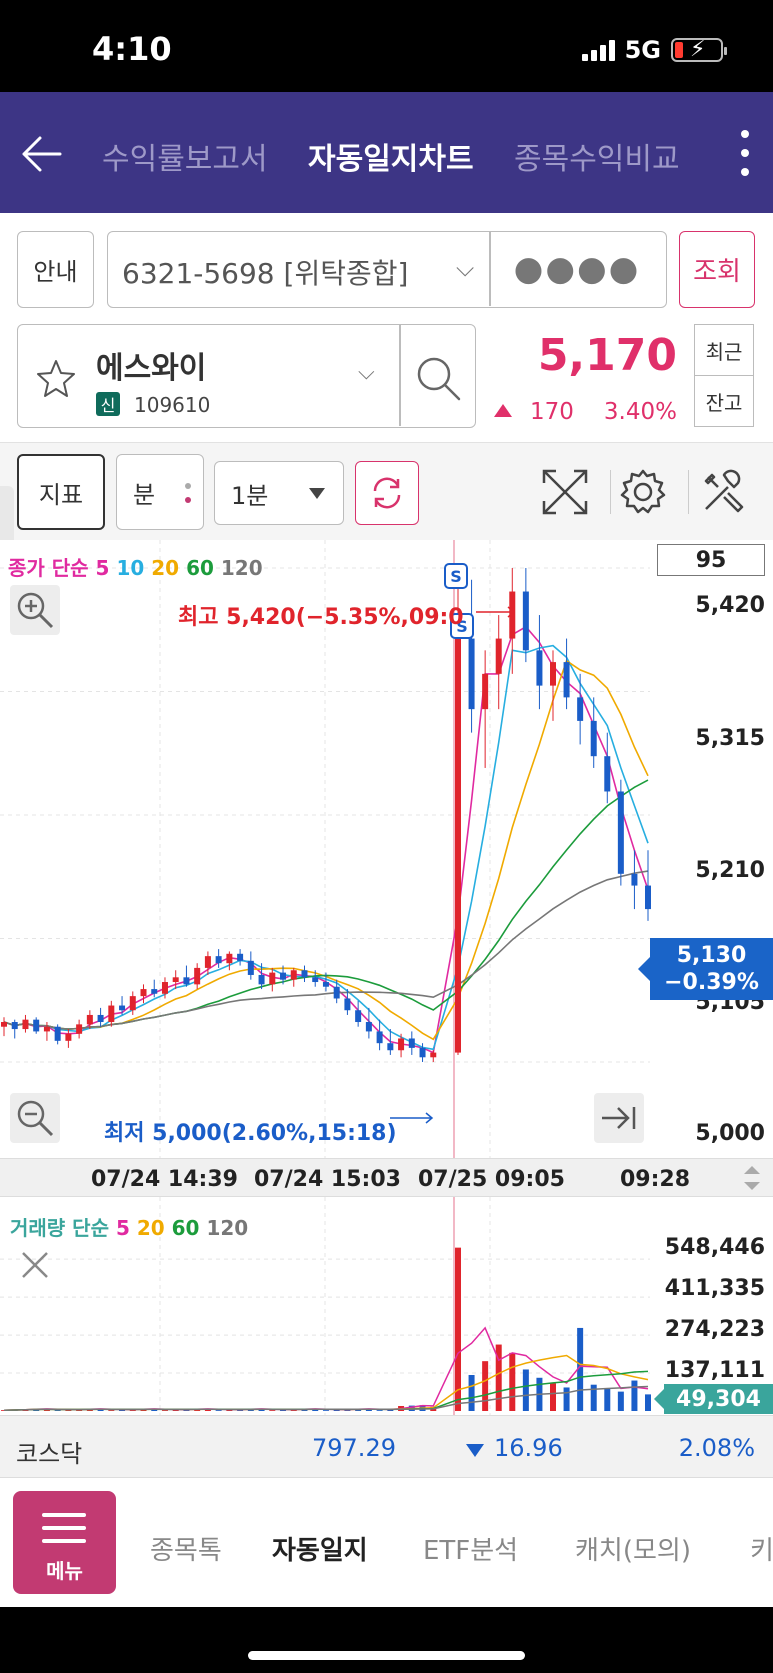  Describe the element at coordinates (386, 1306) in the screenshot. I see `volume-chart` at that location.